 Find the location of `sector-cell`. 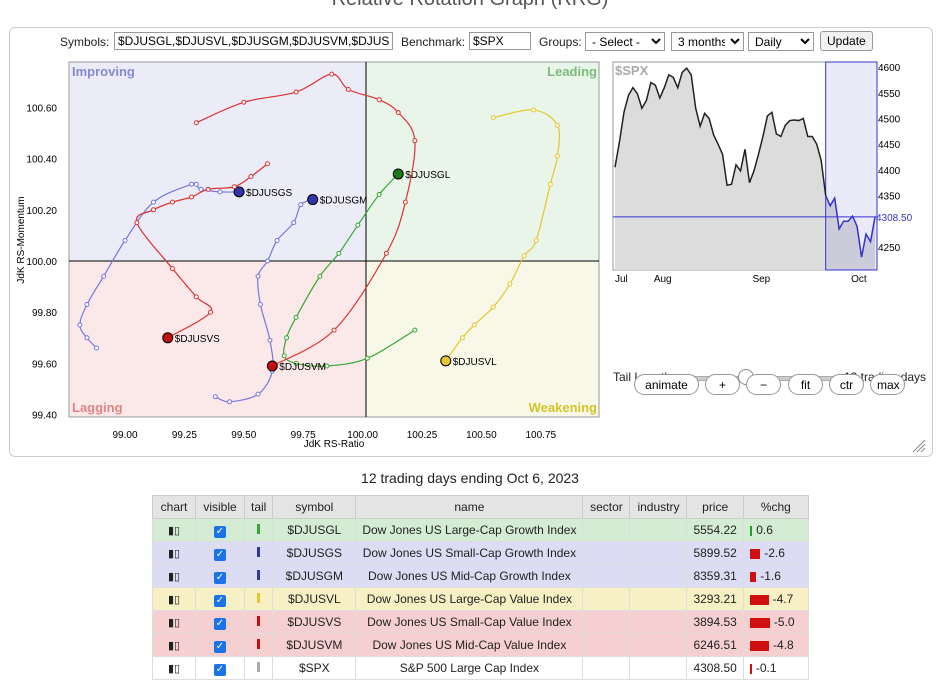

sector-cell is located at coordinates (606, 668).